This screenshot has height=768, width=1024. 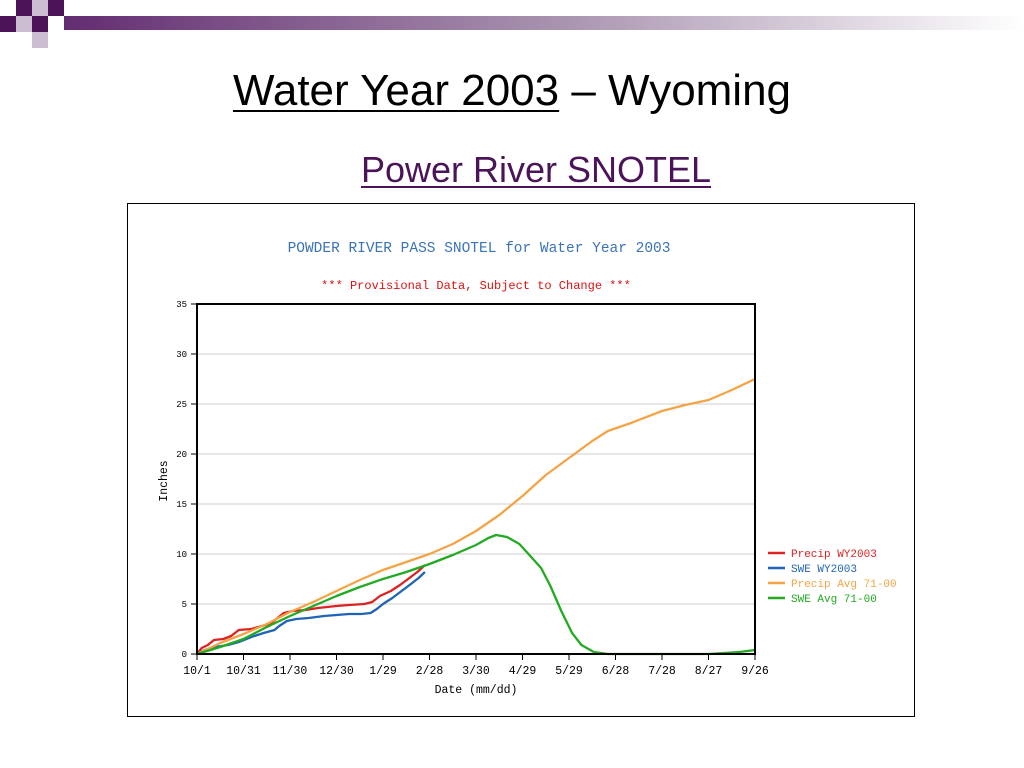 I want to click on x-tick-label: 2/28, so click(x=430, y=671).